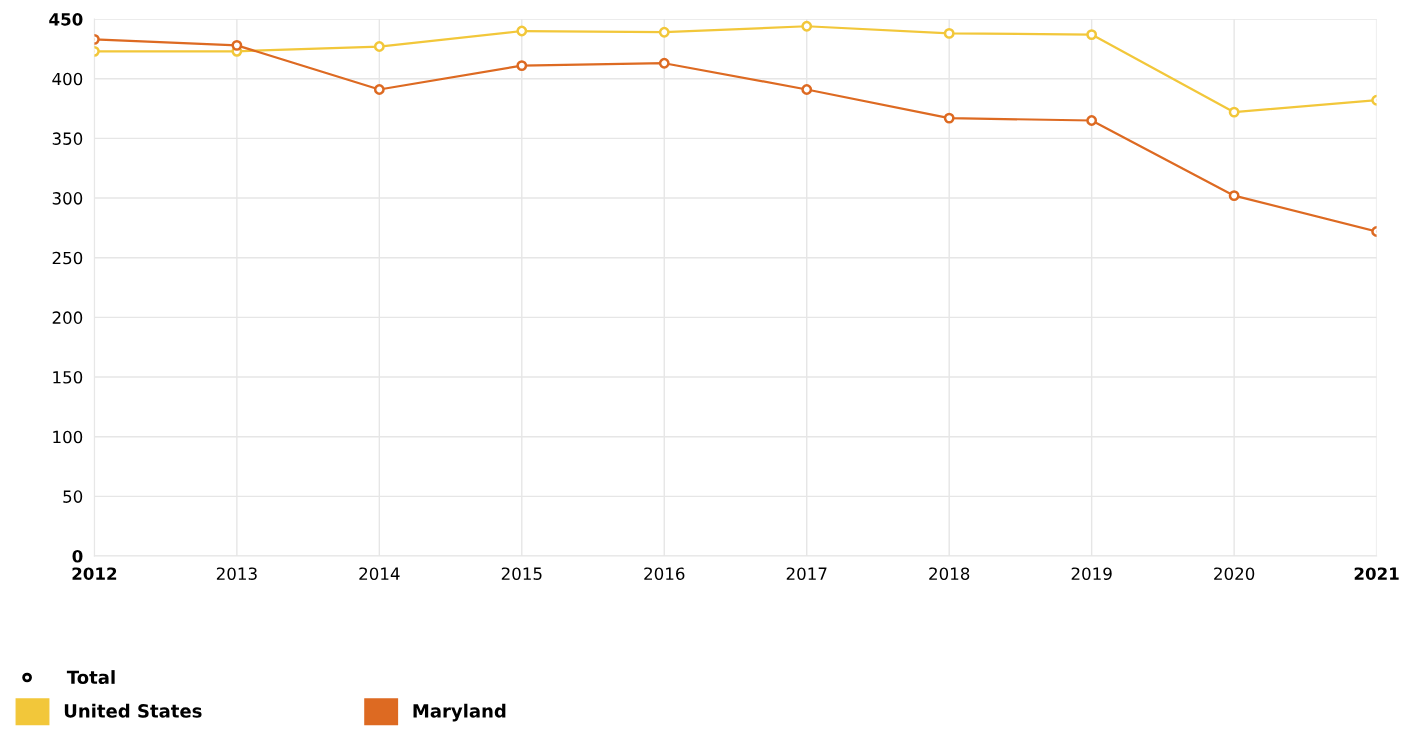 The width and height of the screenshot is (1409, 737). Describe the element at coordinates (949, 573) in the screenshot. I see `x-tick-label: 2018` at that location.